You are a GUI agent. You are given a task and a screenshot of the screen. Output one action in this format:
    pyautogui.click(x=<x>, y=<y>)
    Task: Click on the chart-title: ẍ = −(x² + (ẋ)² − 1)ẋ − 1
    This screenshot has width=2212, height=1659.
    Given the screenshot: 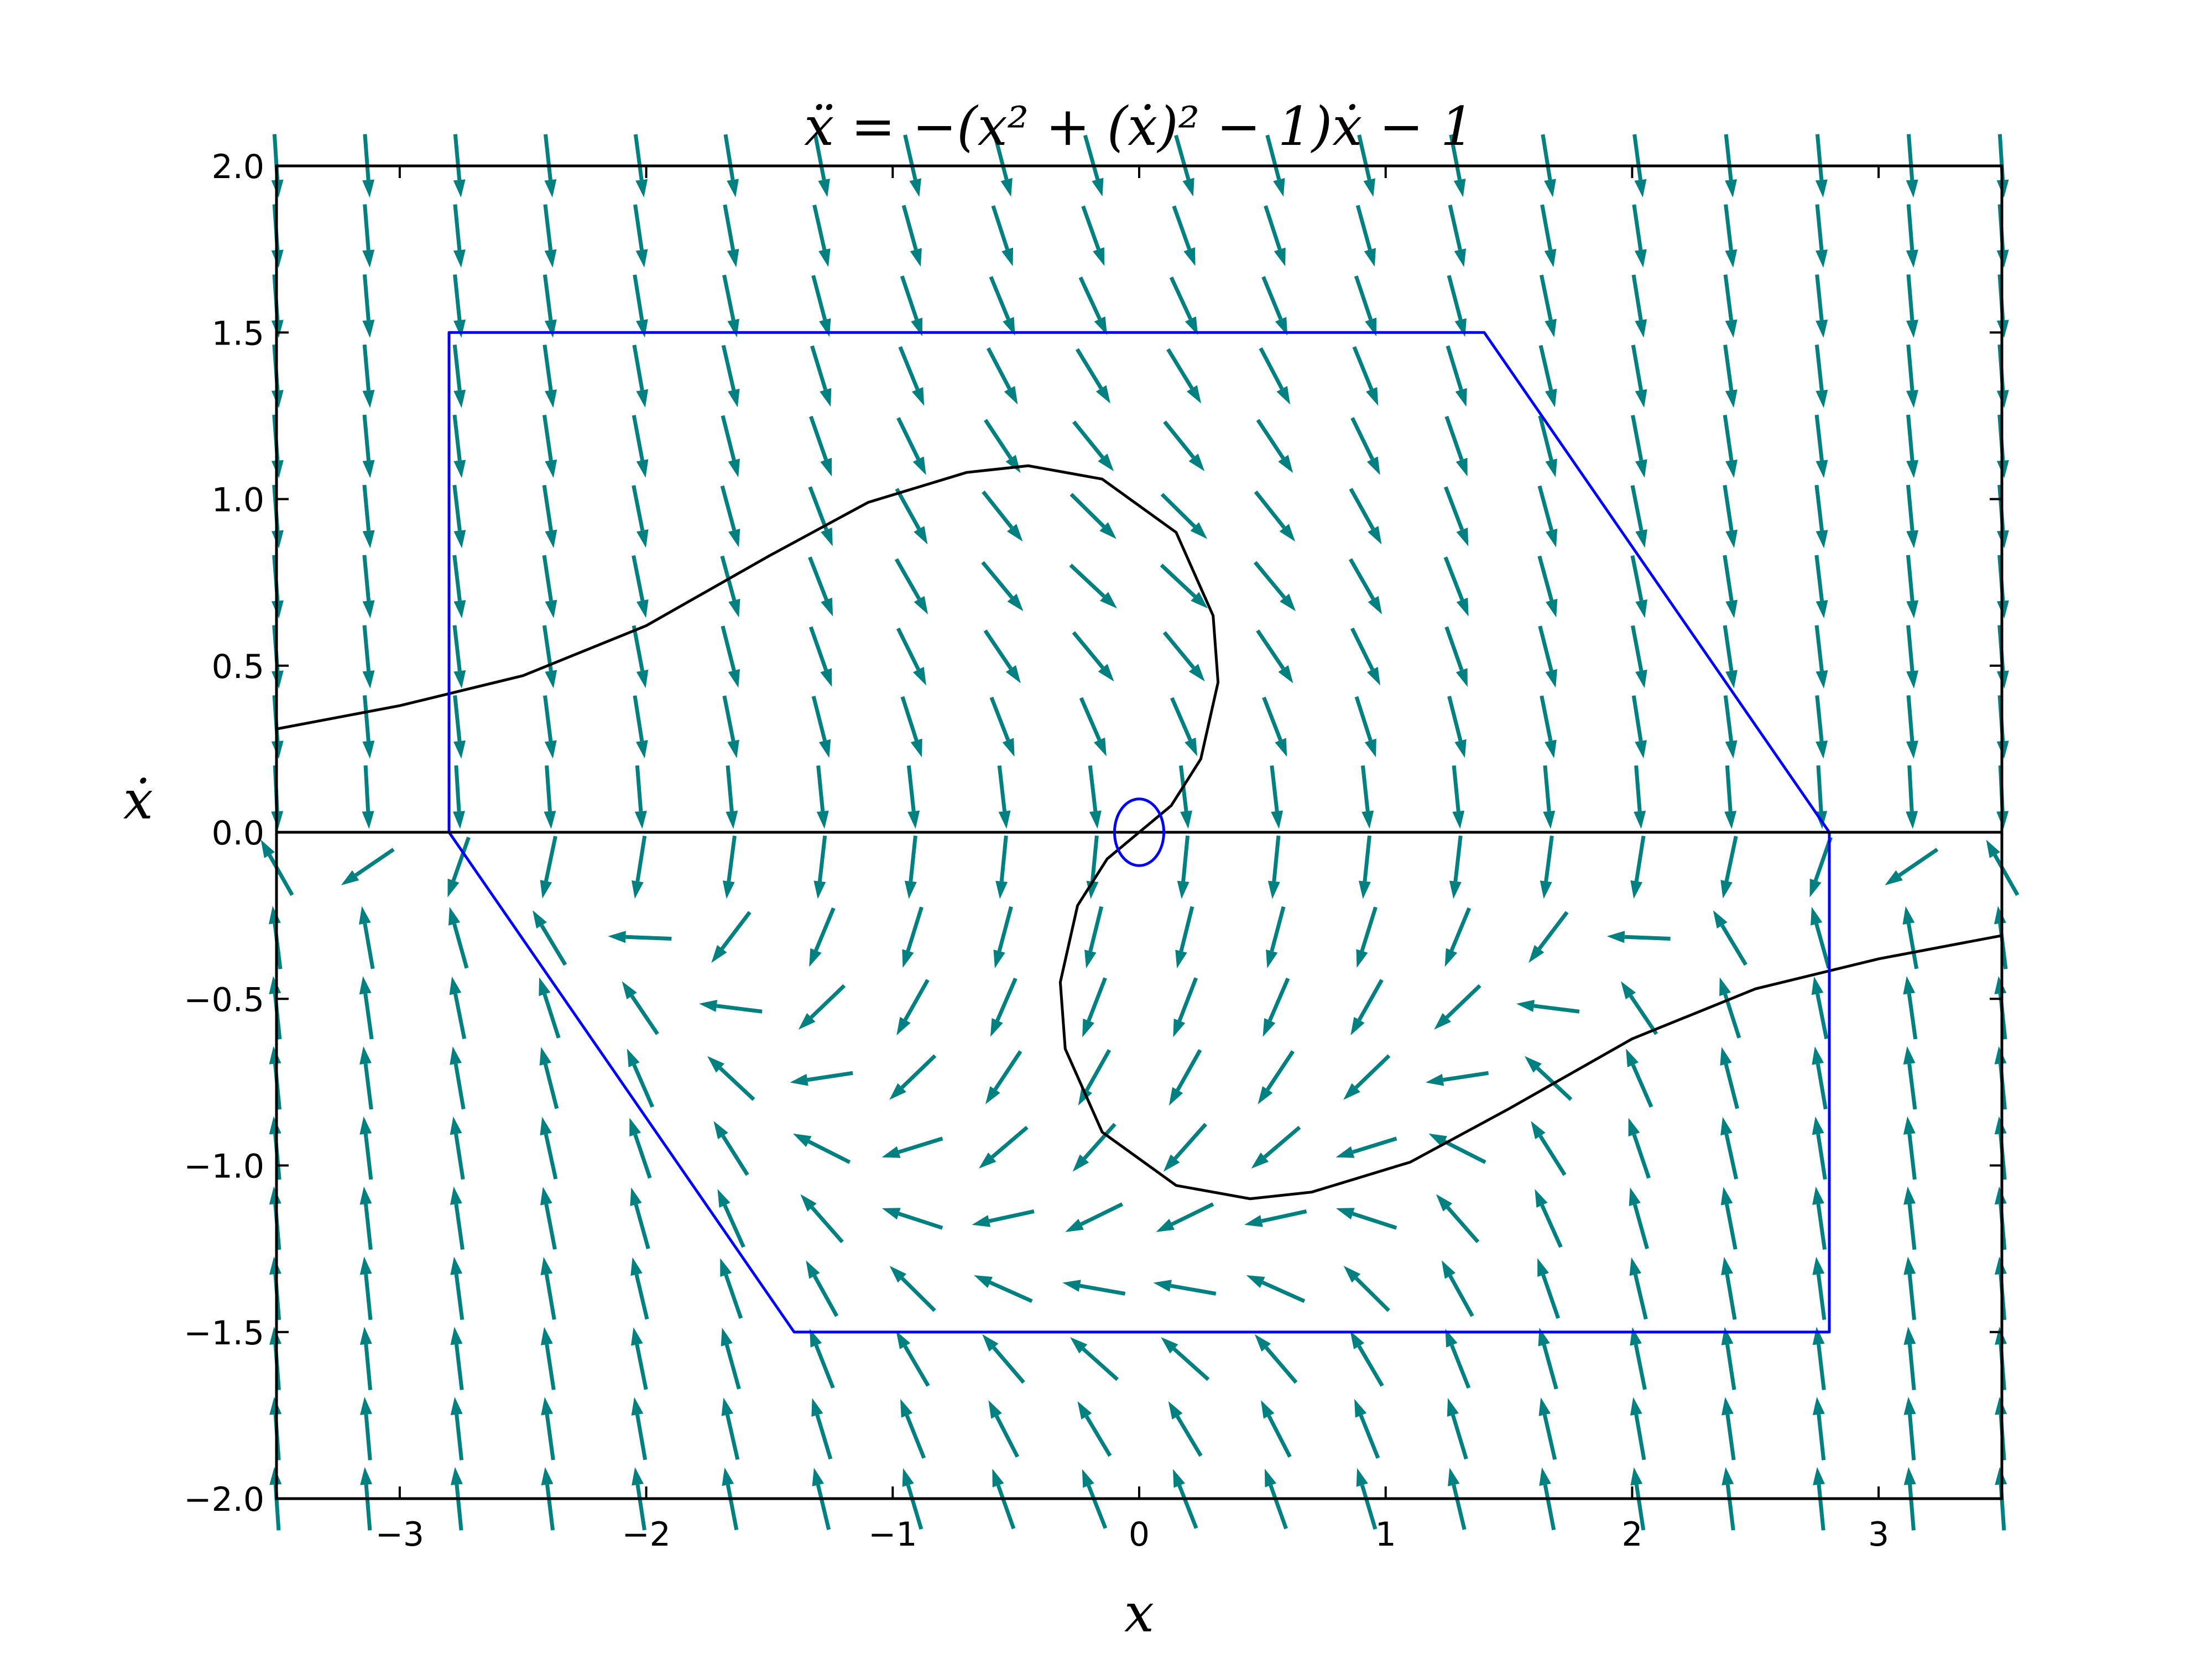 What is the action you would take?
    pyautogui.click(x=1139, y=127)
    